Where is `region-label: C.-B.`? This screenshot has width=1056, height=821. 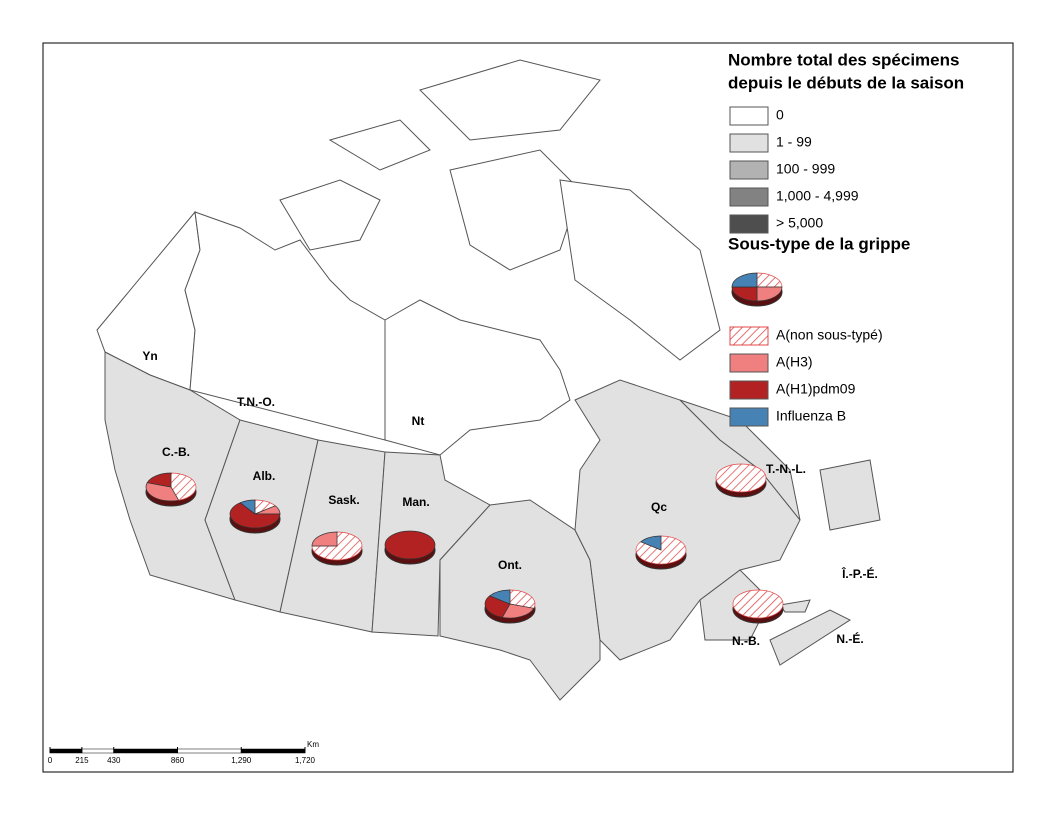
region-label: C.-B. is located at coordinates (176, 452).